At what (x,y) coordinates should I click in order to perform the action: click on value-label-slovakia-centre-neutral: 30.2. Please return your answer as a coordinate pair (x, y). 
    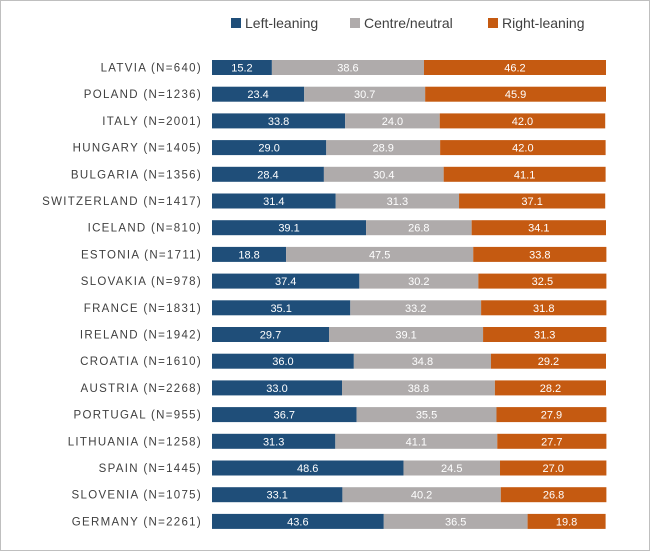
    Looking at the image, I should click on (418, 282).